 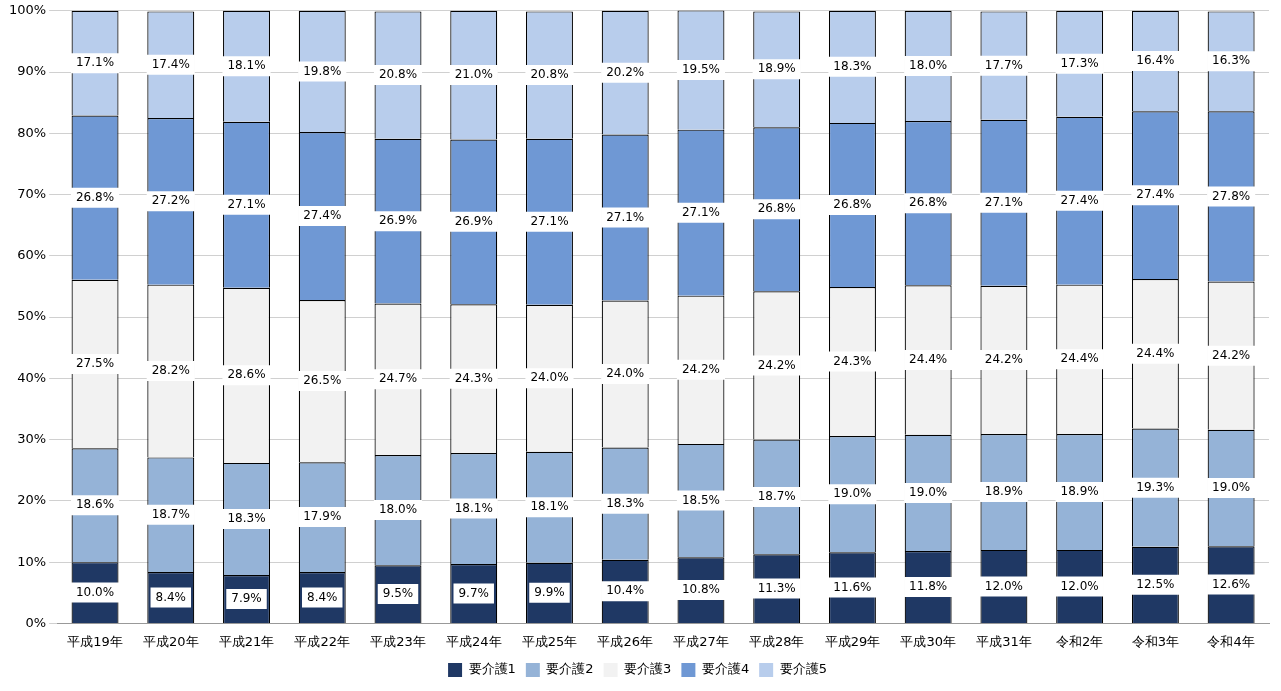 I want to click on x-tick-label: 平成30年, so click(x=928, y=641).